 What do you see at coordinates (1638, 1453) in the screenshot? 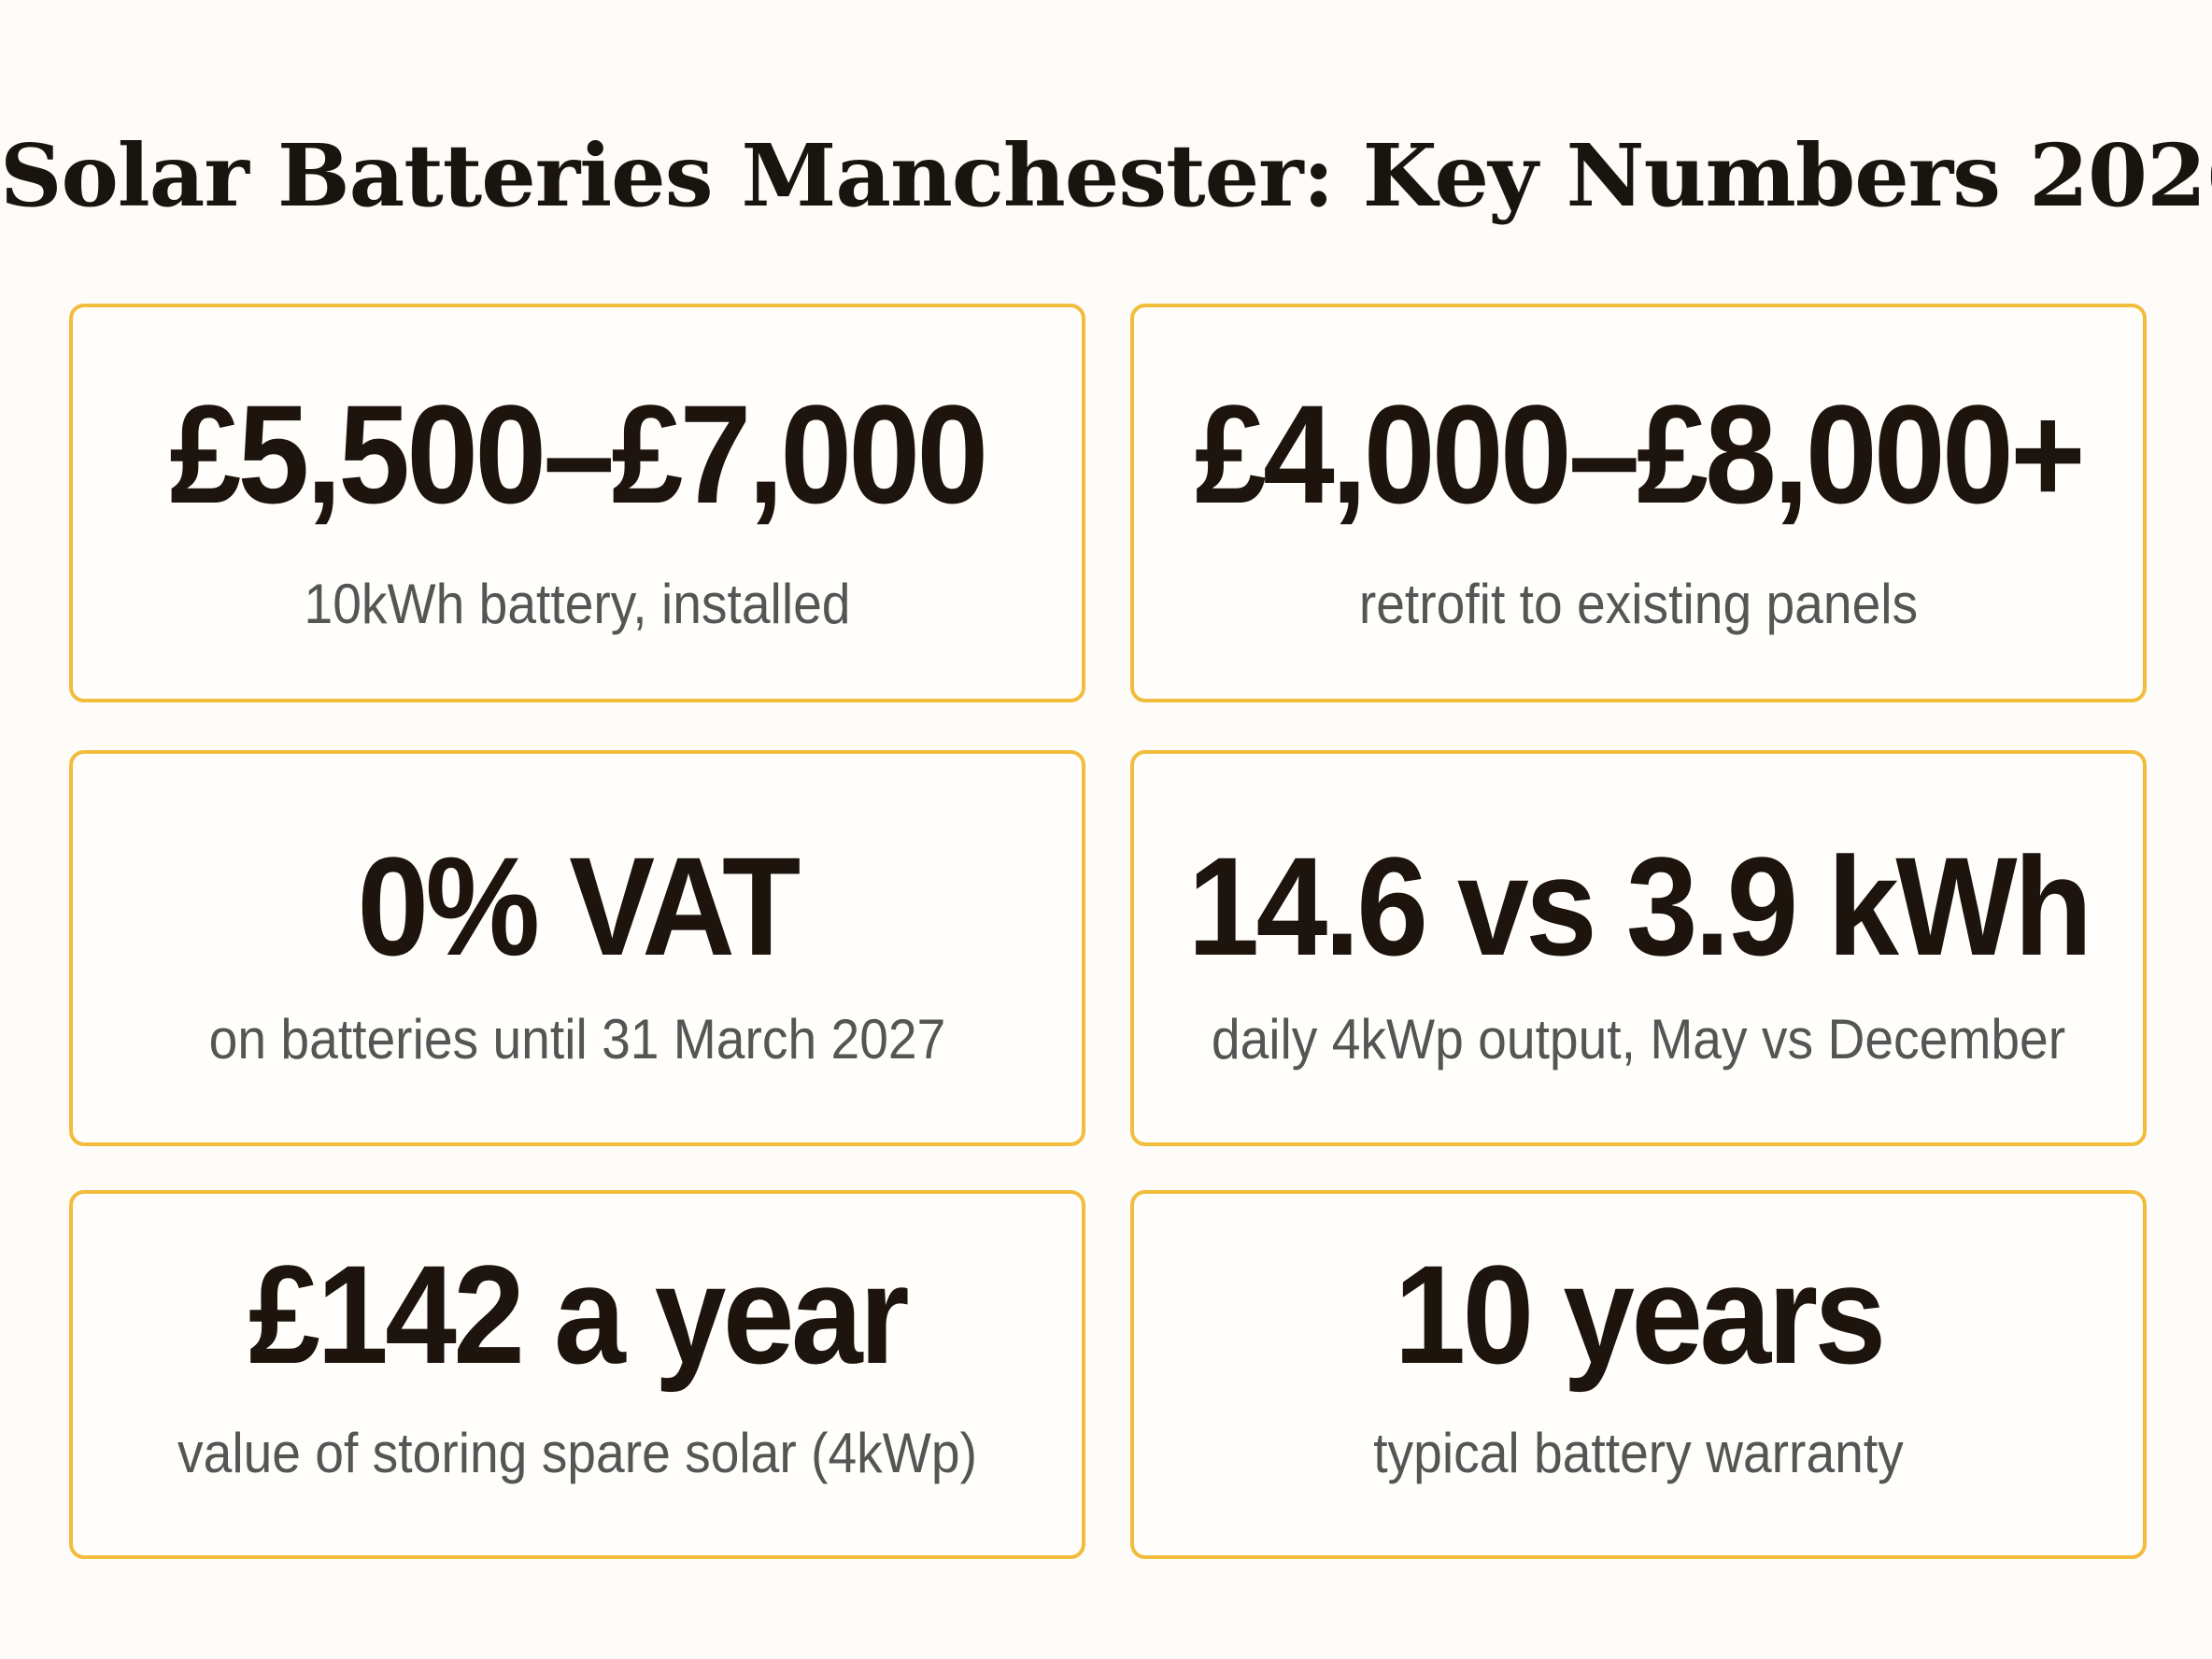
I see `stat-label: typical battery warranty` at bounding box center [1638, 1453].